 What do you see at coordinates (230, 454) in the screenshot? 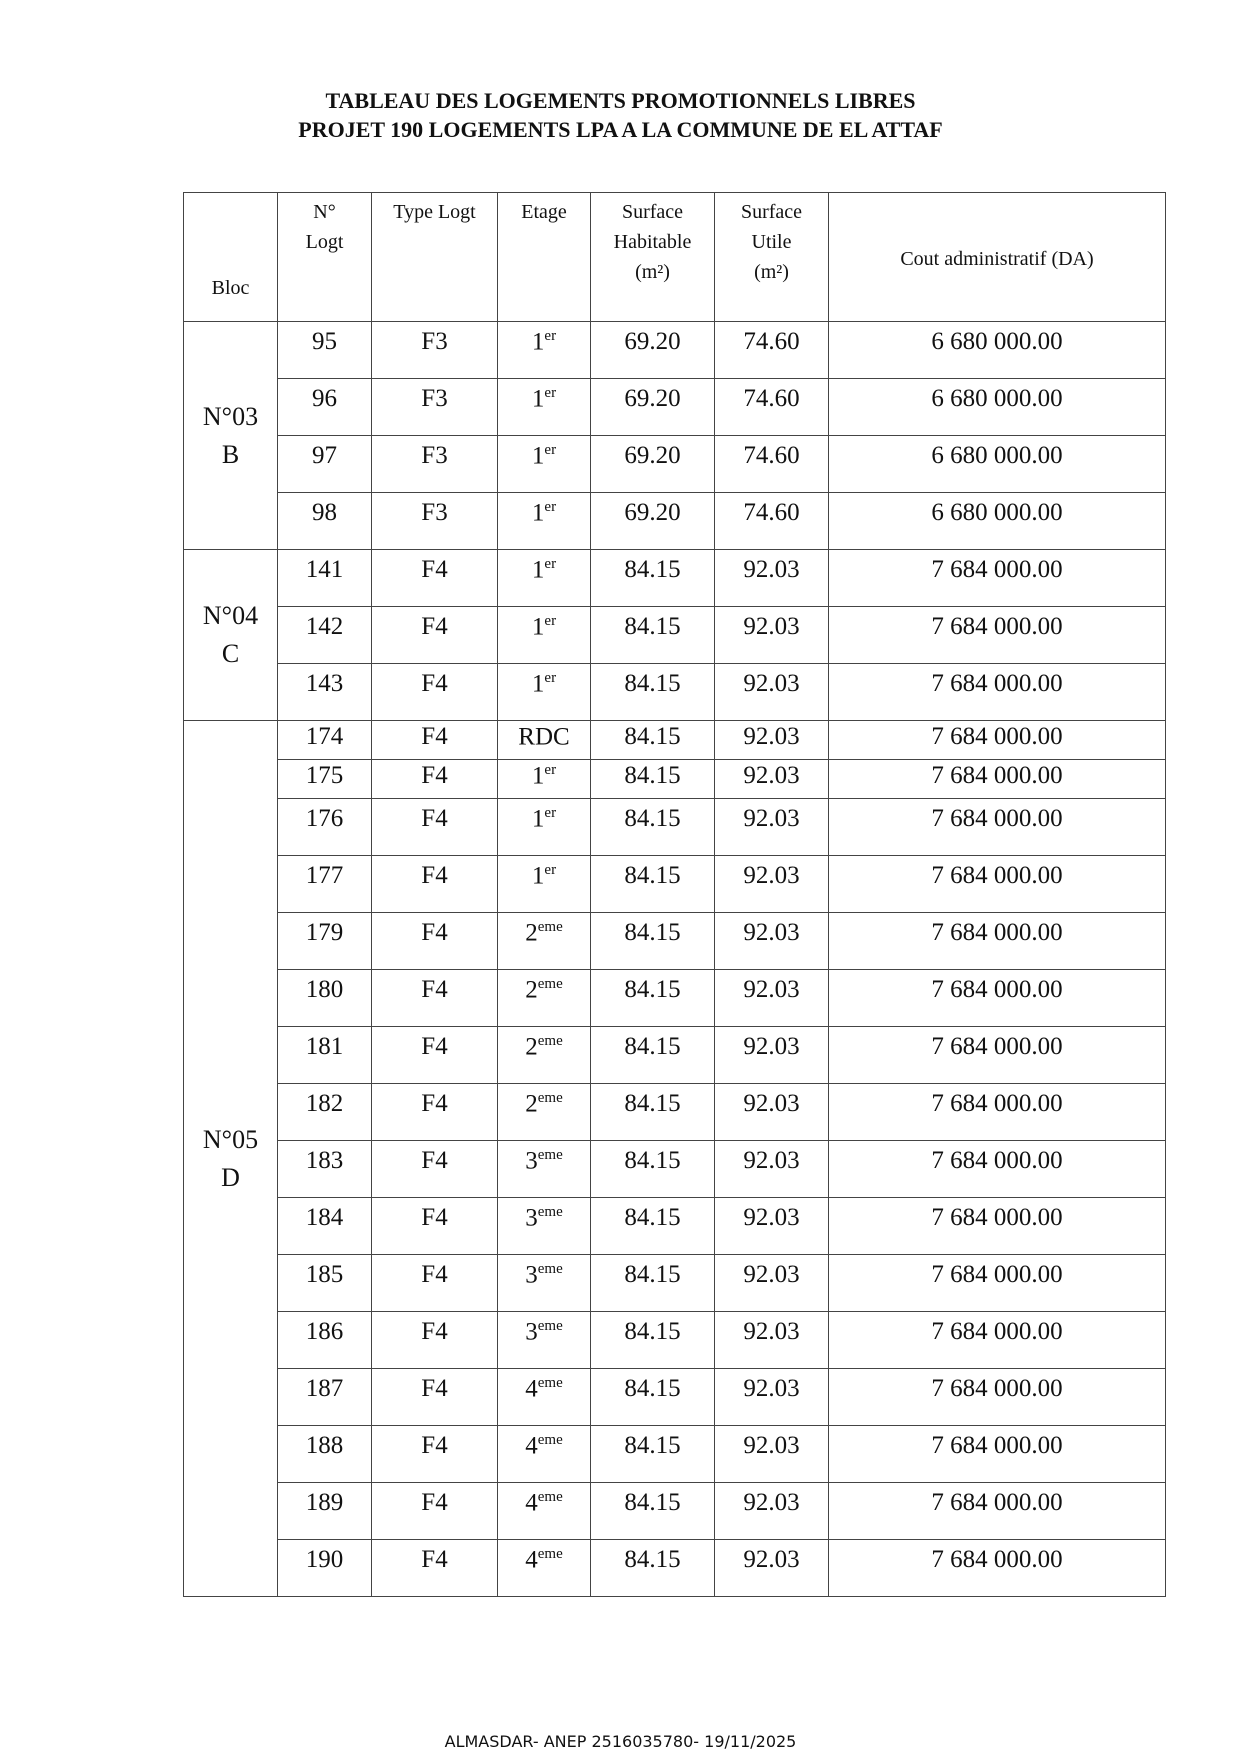
I see `bloc-letter: B` at bounding box center [230, 454].